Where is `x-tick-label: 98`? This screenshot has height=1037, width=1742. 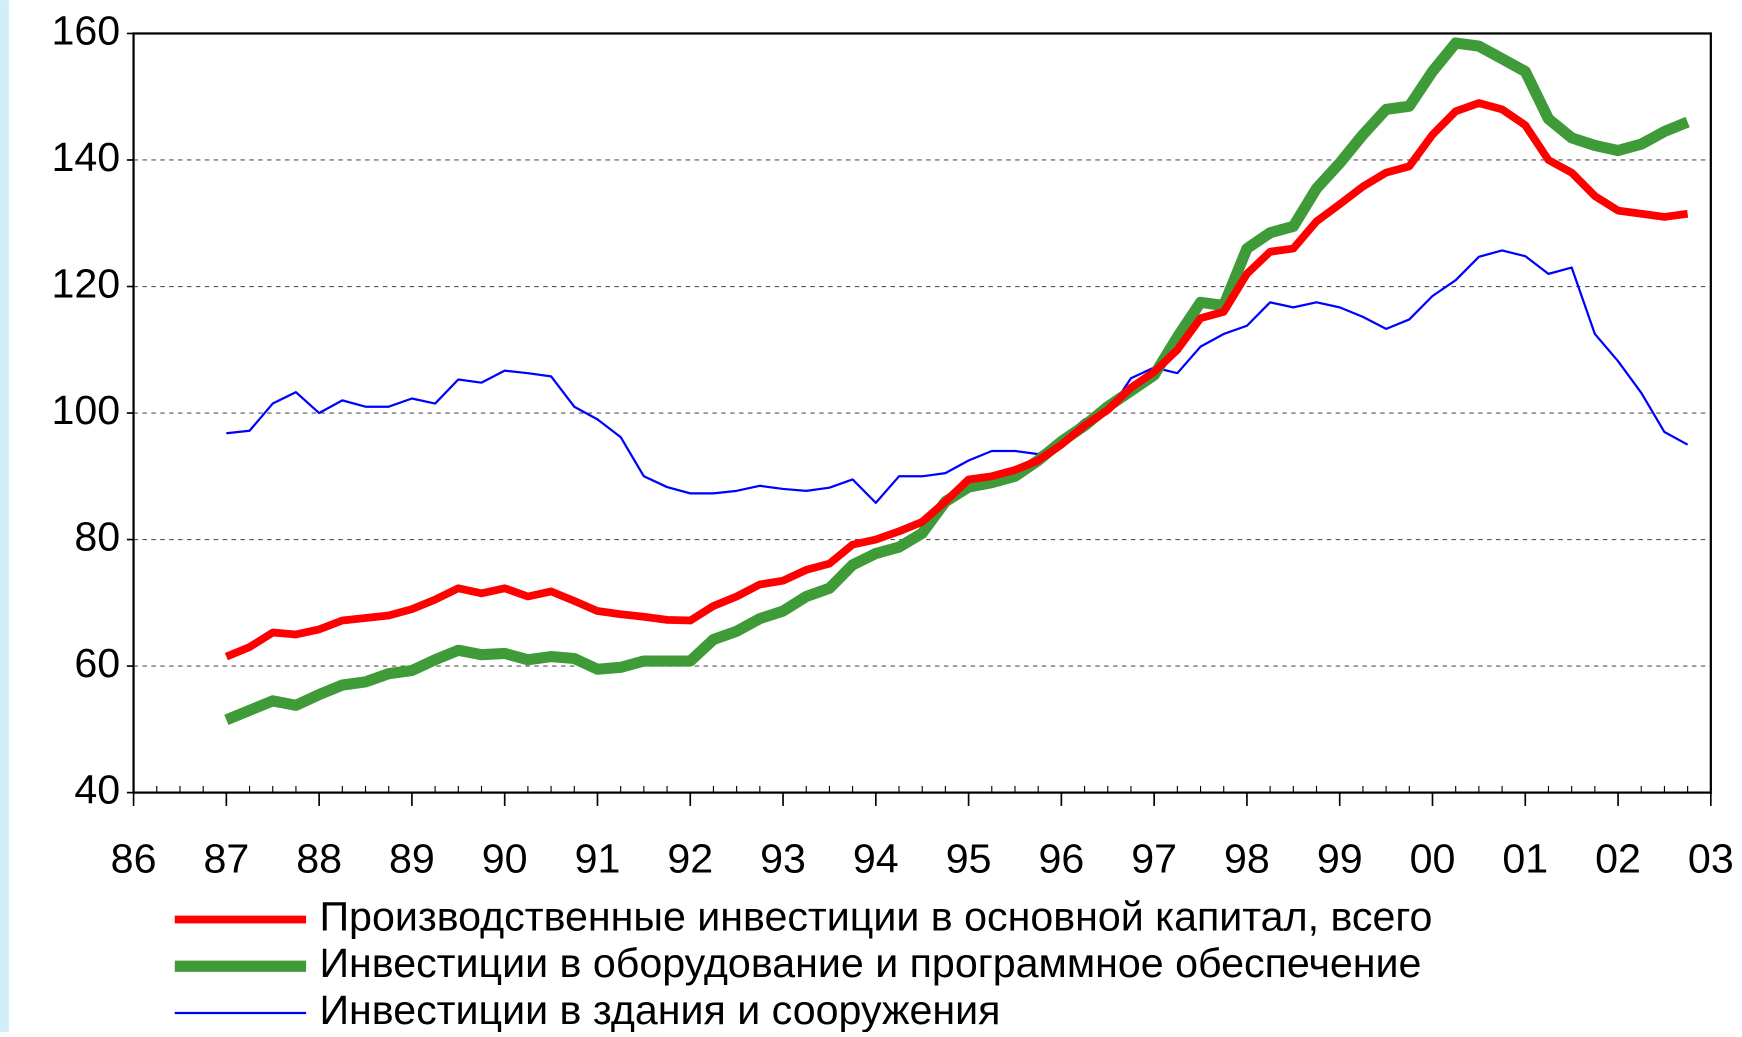
x-tick-label: 98 is located at coordinates (1247, 858).